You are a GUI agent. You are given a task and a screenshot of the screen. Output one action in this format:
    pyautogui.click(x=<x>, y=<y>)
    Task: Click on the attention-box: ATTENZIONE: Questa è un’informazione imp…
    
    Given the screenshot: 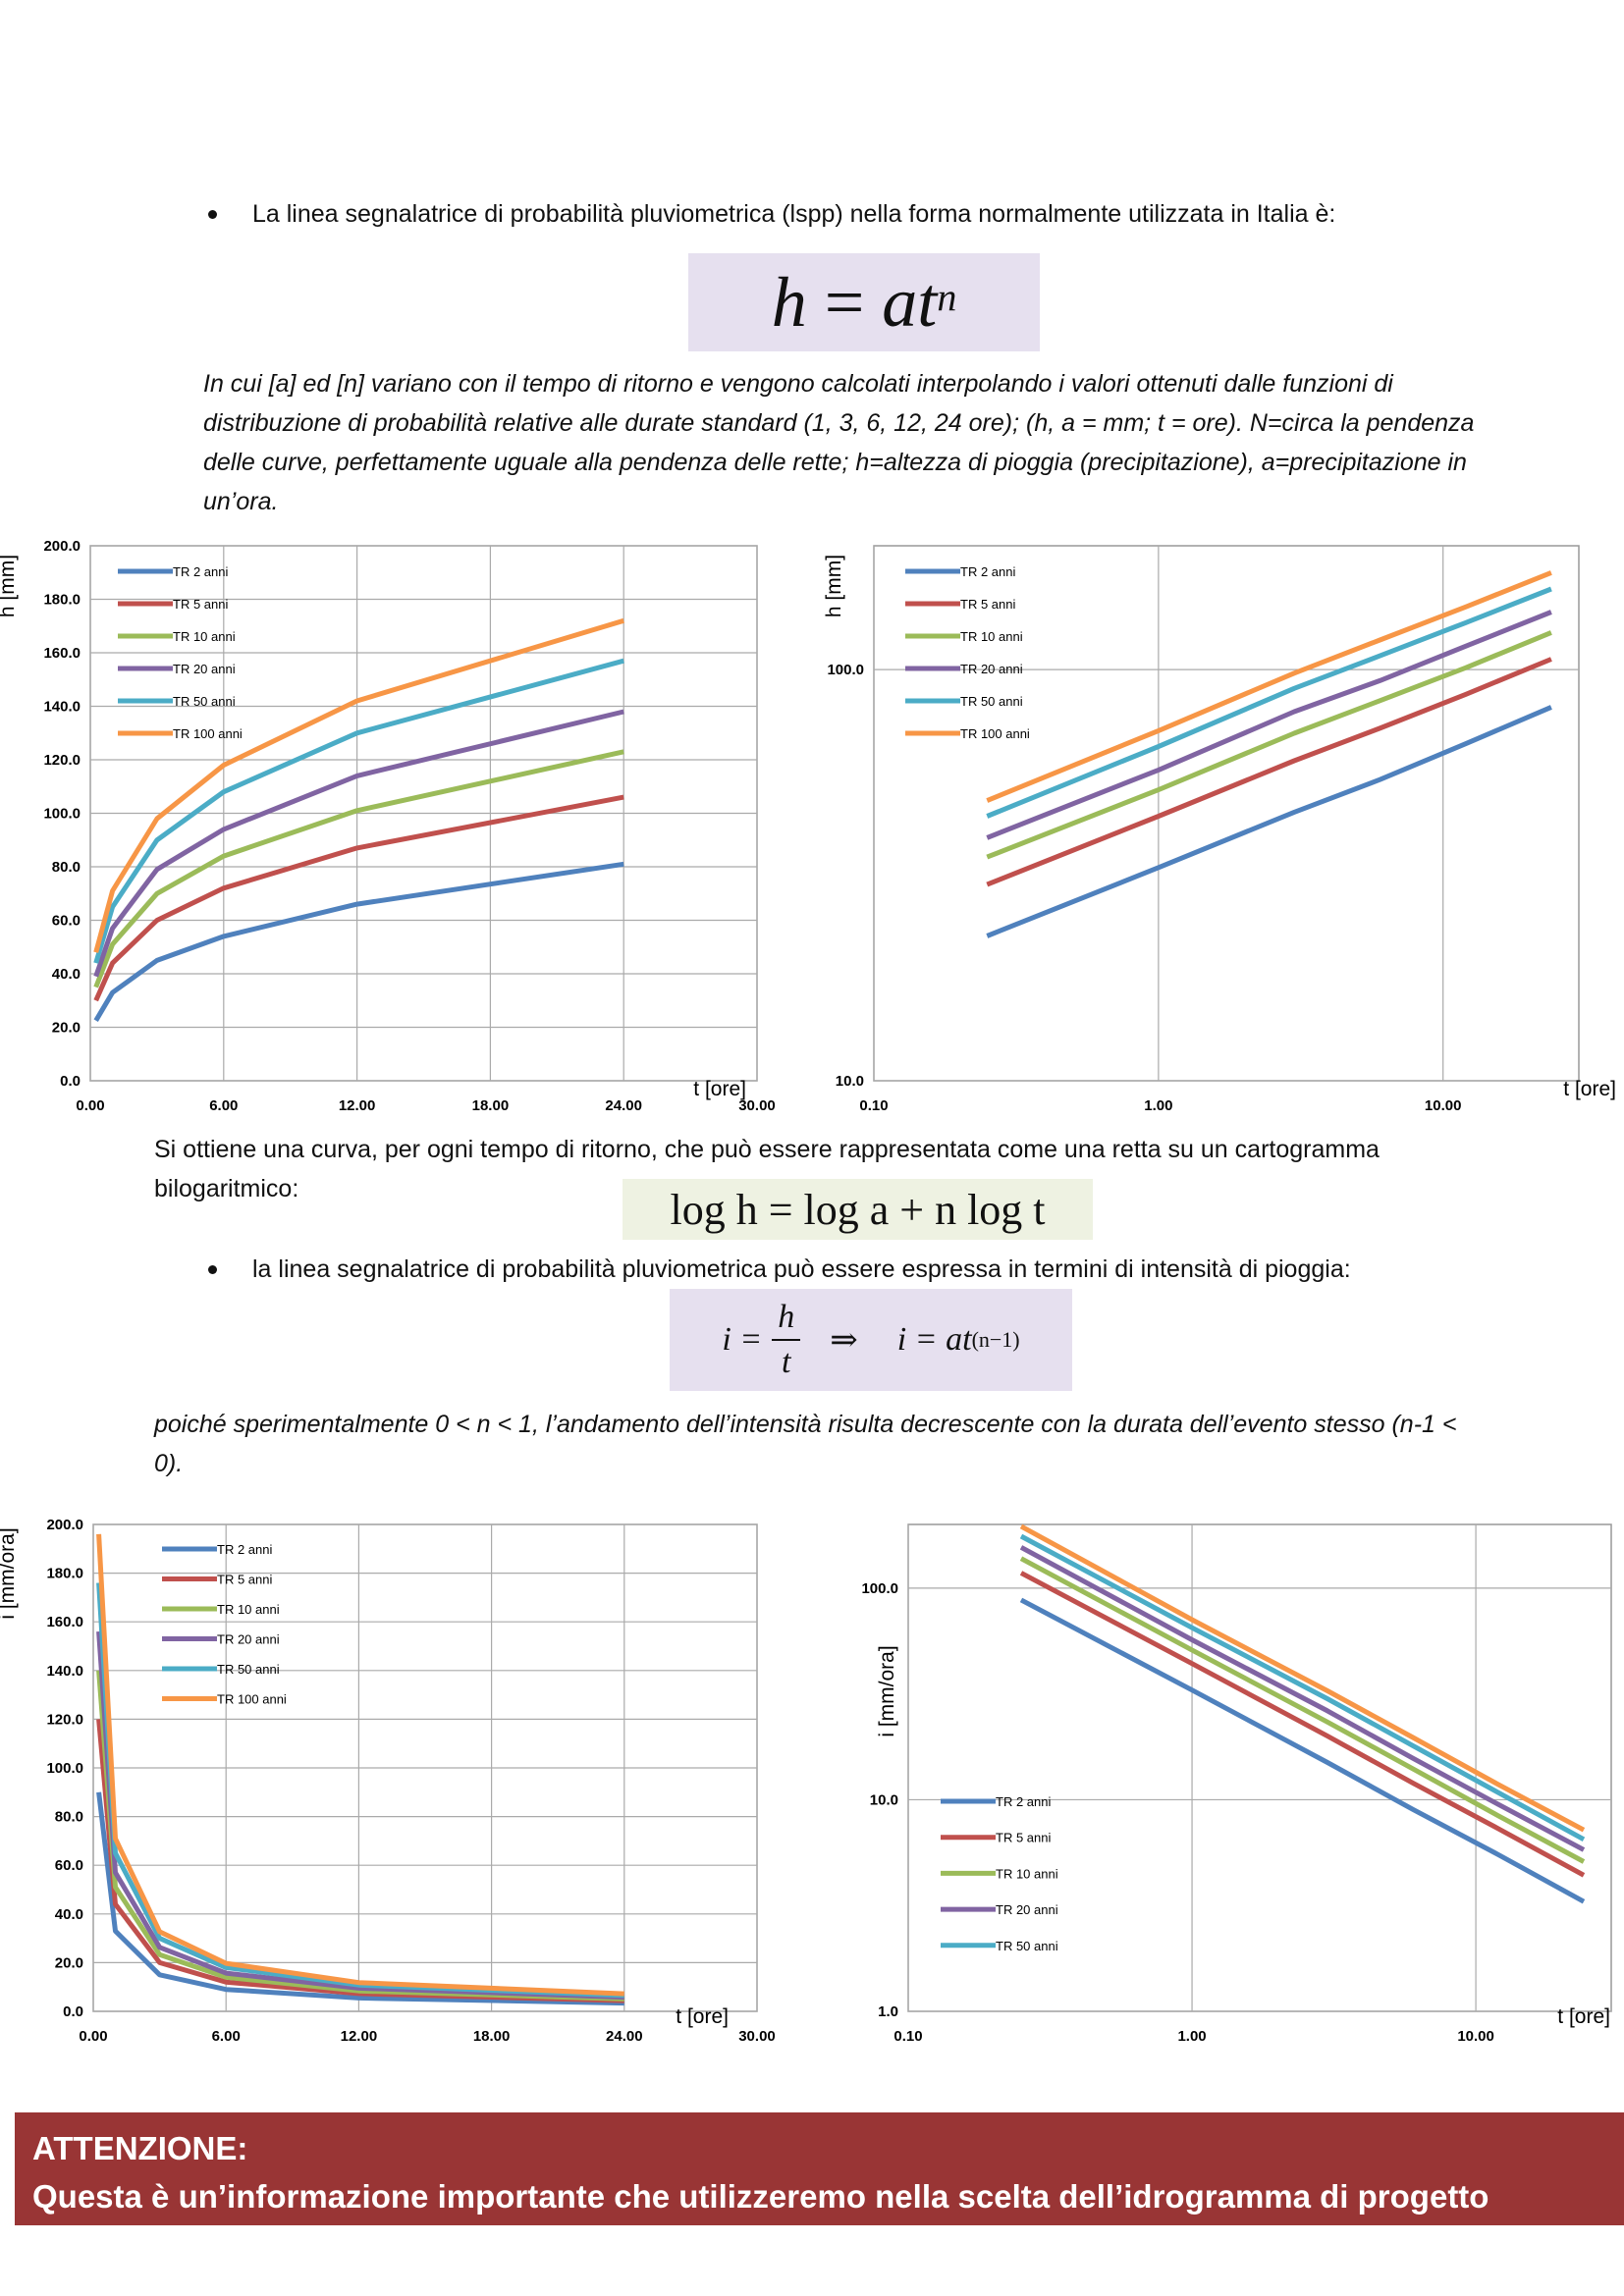 What is the action you would take?
    pyautogui.click(x=819, y=2168)
    